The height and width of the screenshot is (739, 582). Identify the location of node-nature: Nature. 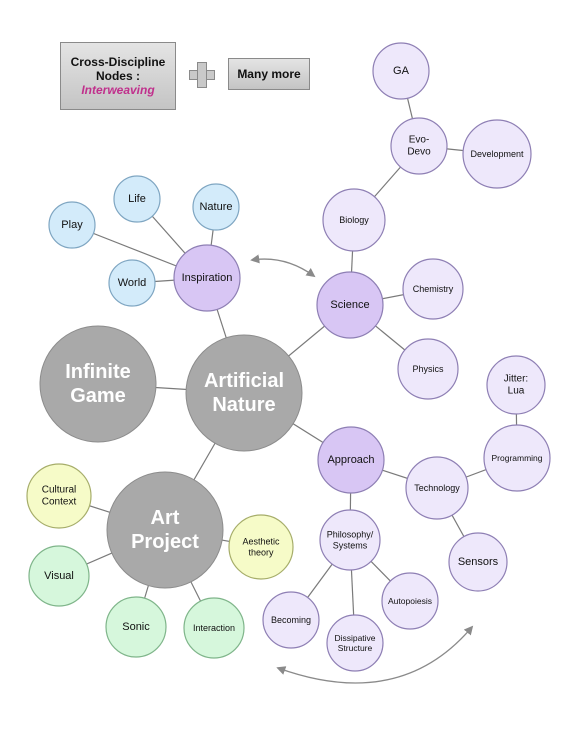
(216, 207).